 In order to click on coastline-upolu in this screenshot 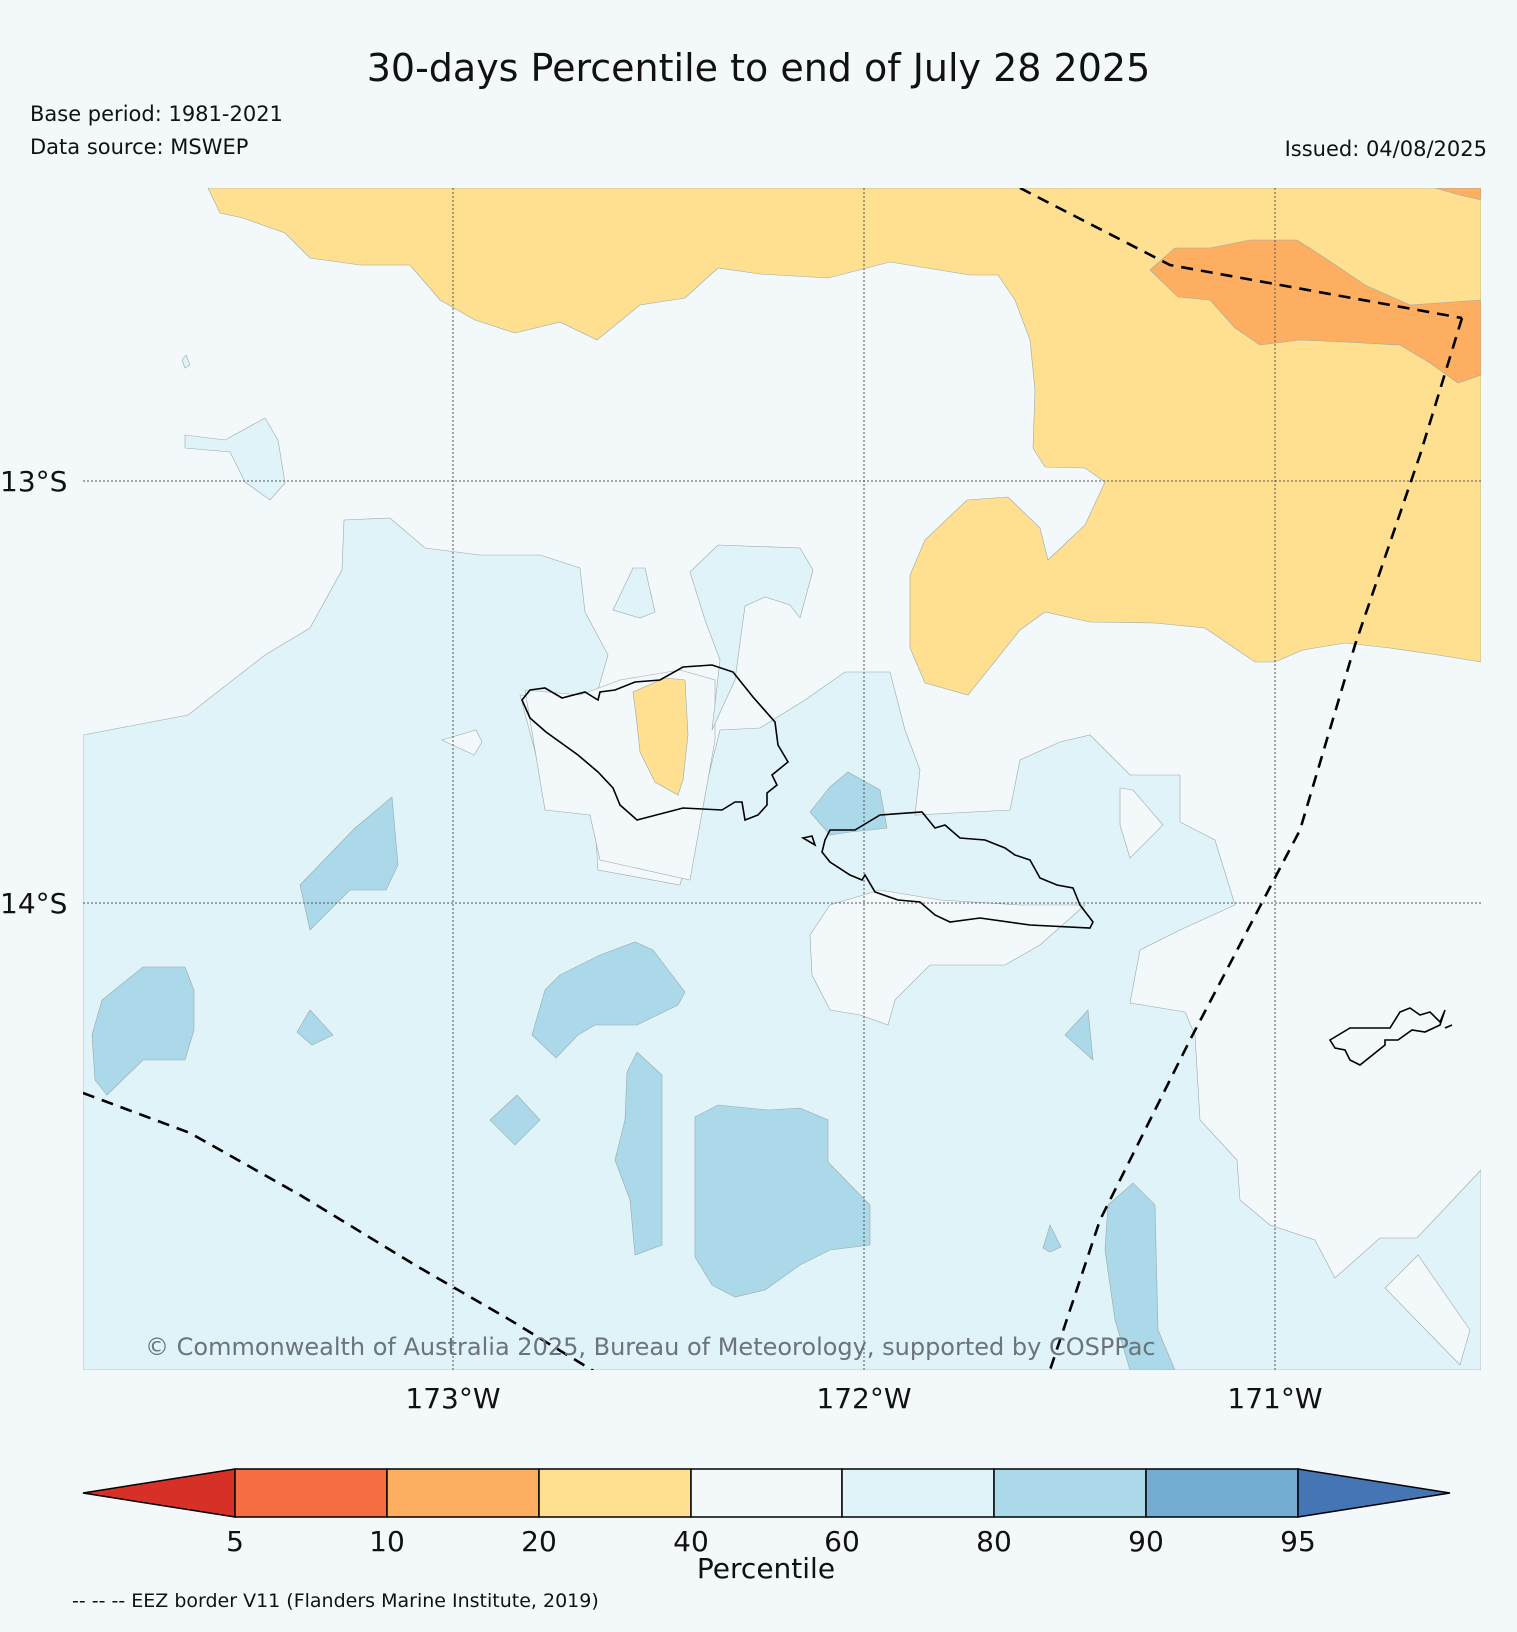, I will do `click(957, 870)`.